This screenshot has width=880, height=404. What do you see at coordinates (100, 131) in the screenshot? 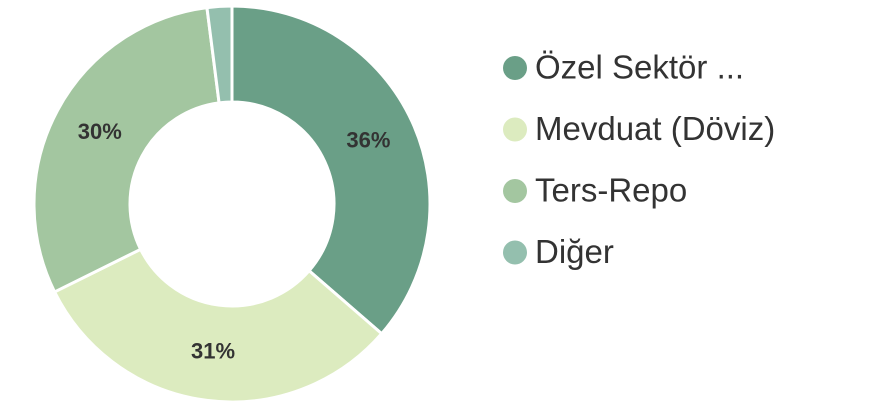
I see `slice-label: 30%` at bounding box center [100, 131].